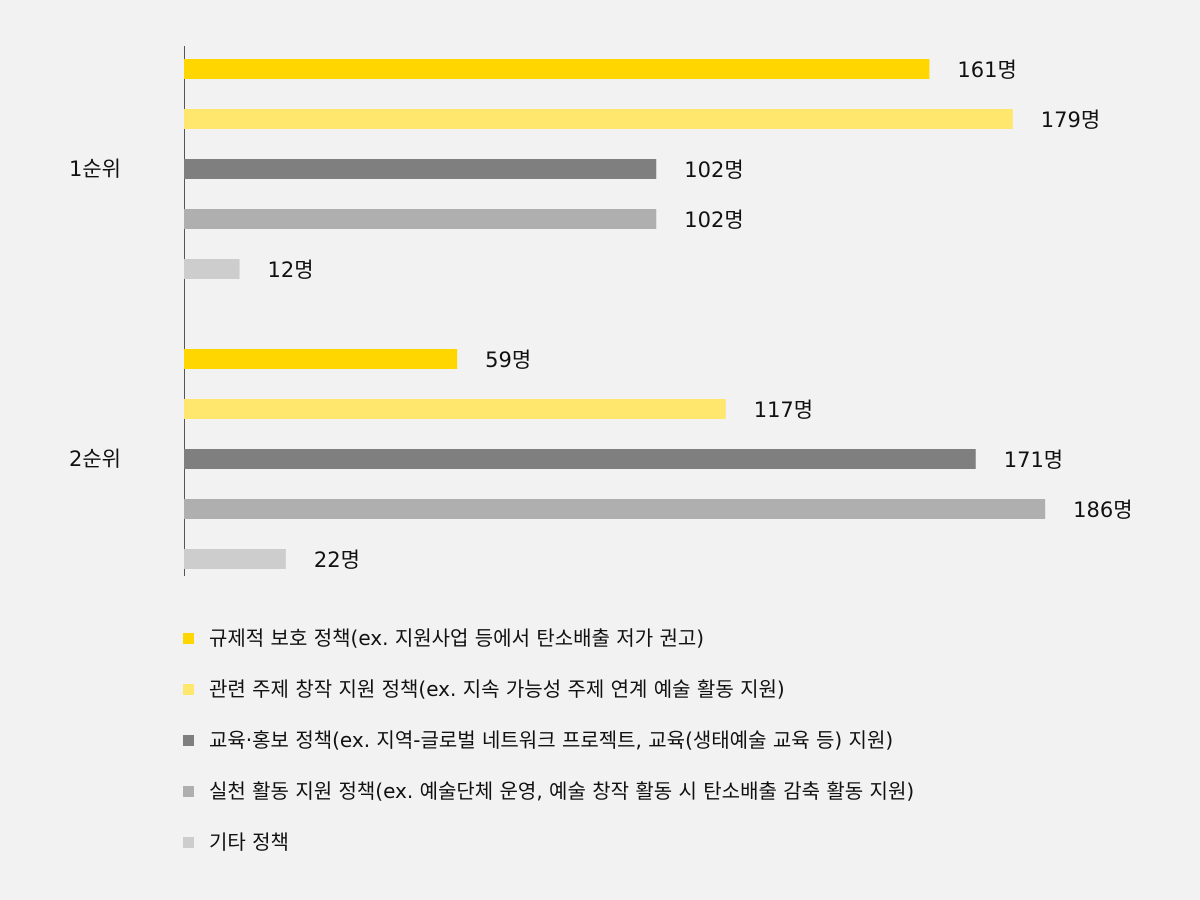 This screenshot has width=1200, height=900. What do you see at coordinates (1070, 120) in the screenshot?
I see `bar-value-label: 179명` at bounding box center [1070, 120].